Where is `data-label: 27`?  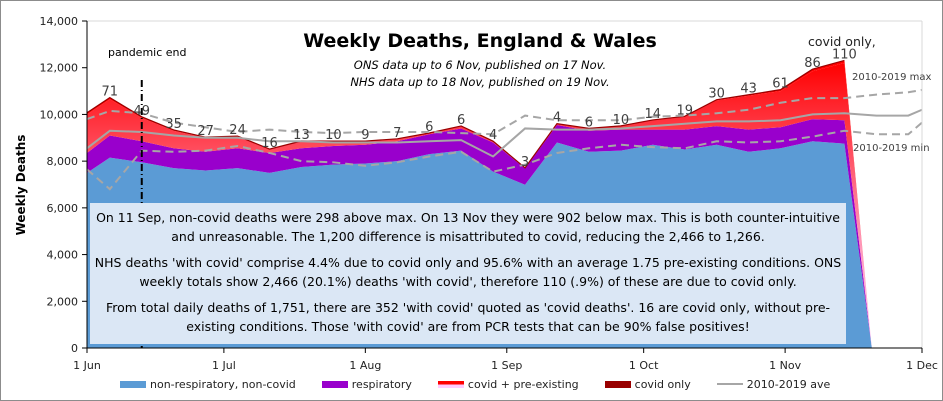 data-label: 27 is located at coordinates (205, 131).